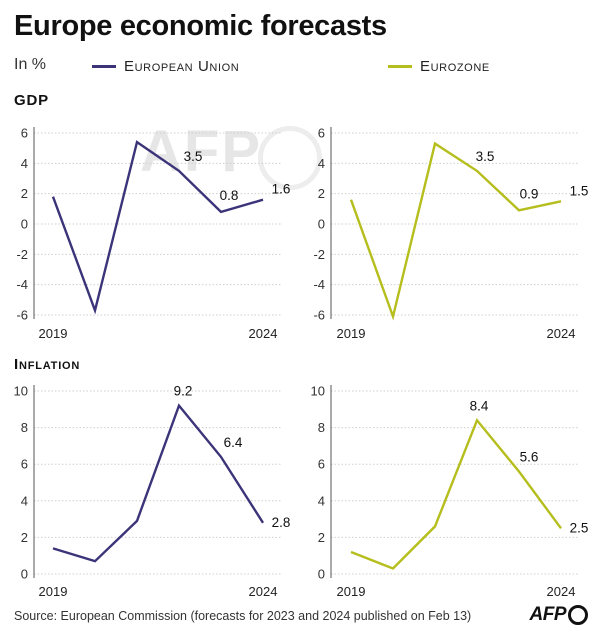 Image resolution: width=600 pixels, height=637 pixels. I want to click on inf-ez-data-label: 8.4, so click(479, 405).